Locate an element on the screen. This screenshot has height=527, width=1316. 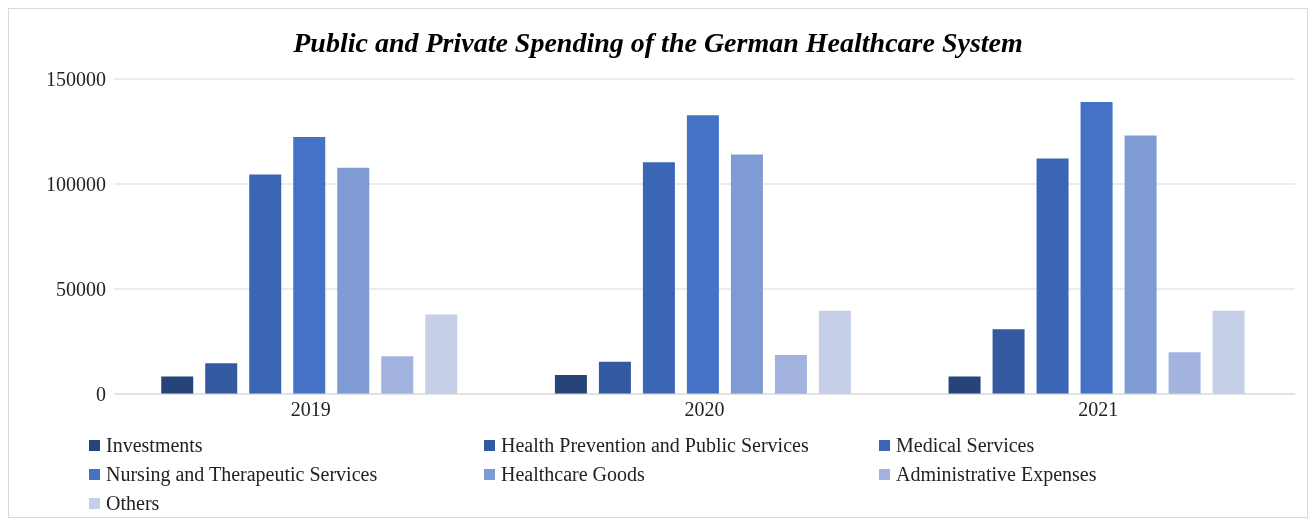
y-tick-label: 150000 is located at coordinates (76, 79).